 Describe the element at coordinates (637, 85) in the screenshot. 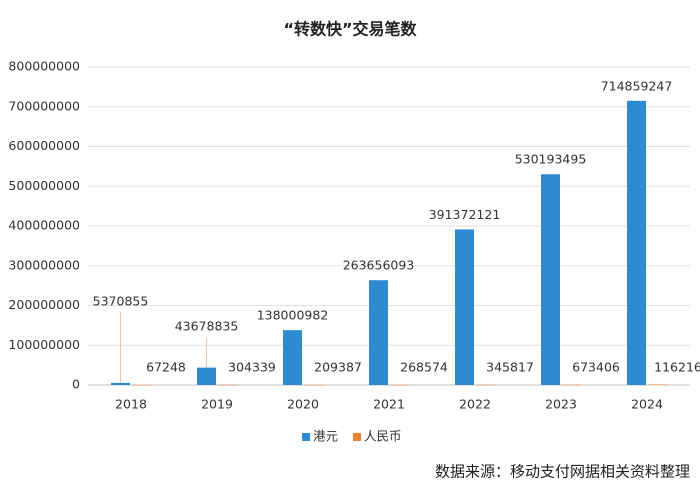

I see `data-label: 714859247` at that location.